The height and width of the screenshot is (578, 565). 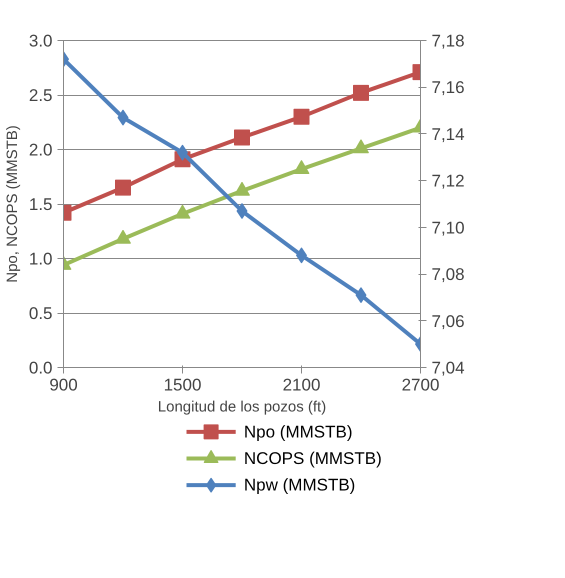 What do you see at coordinates (40, 313) in the screenshot?
I see `y-tick-label: 0.5` at bounding box center [40, 313].